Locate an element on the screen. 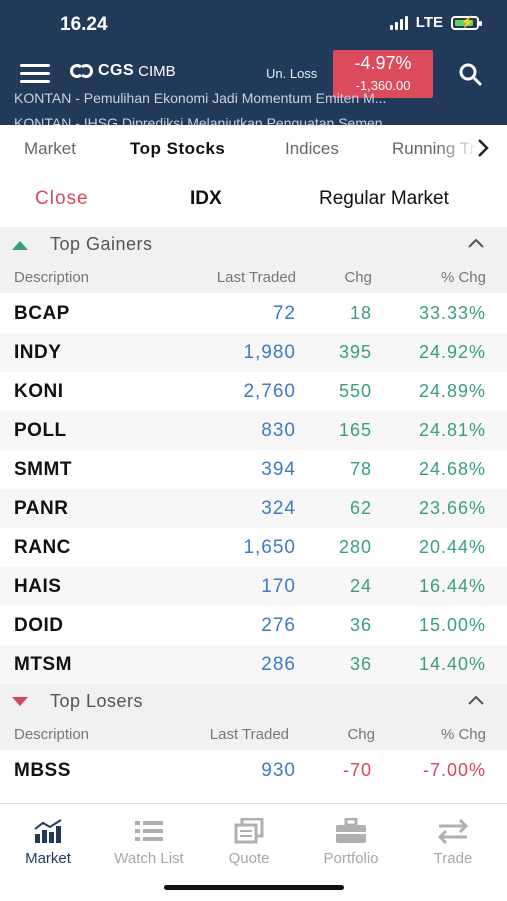 This screenshot has width=507, height=901. table-row: KONI 2,760 550 24.89% is located at coordinates (253, 391).